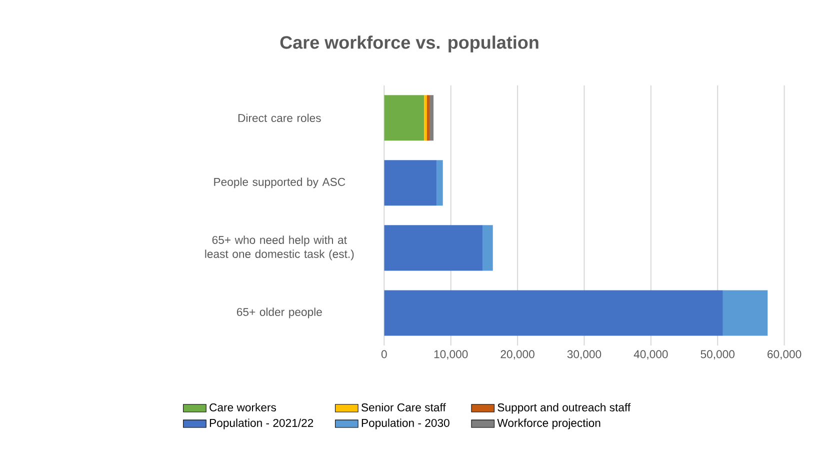  What do you see at coordinates (409, 44) in the screenshot?
I see `chart-title: Care workforce vs. population` at bounding box center [409, 44].